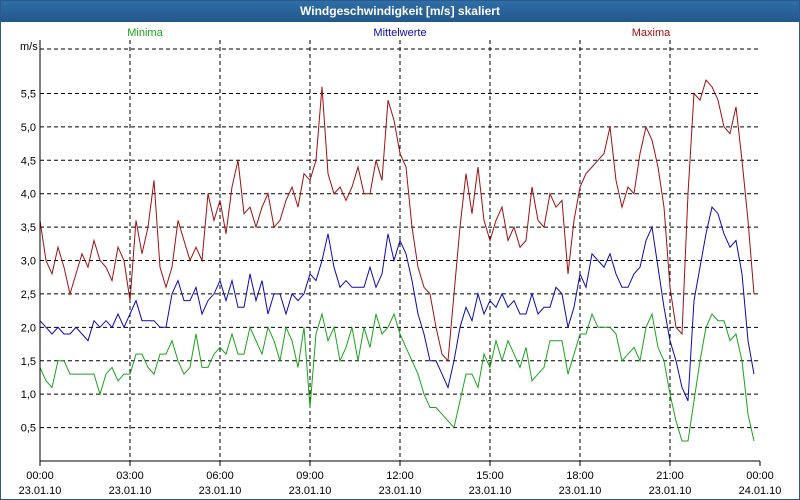 The width and height of the screenshot is (800, 500). Describe the element at coordinates (28, 295) in the screenshot. I see `y-tick-label: 2,5` at that location.